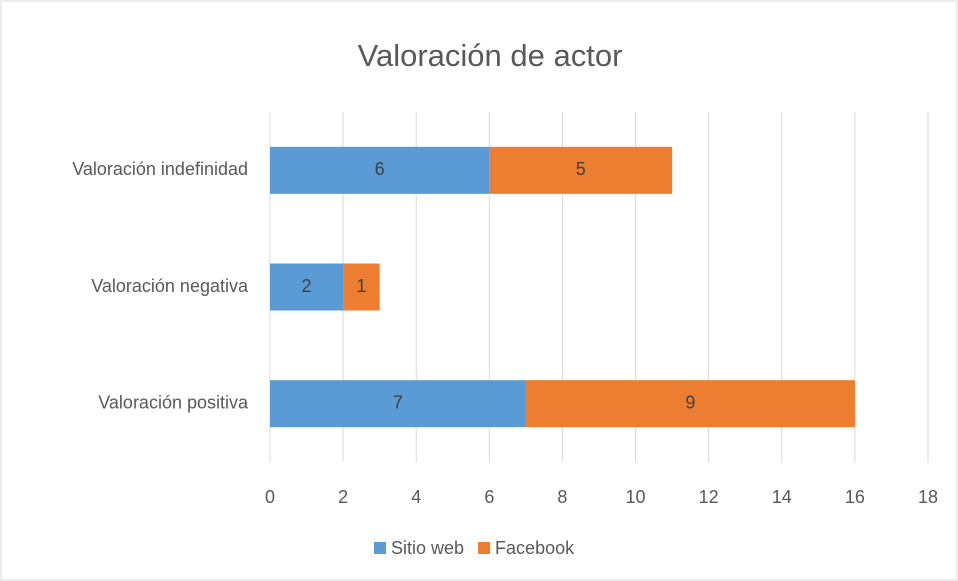 Image resolution: width=958 pixels, height=581 pixels. Describe the element at coordinates (782, 497) in the screenshot. I see `x-tick-label: 14` at that location.